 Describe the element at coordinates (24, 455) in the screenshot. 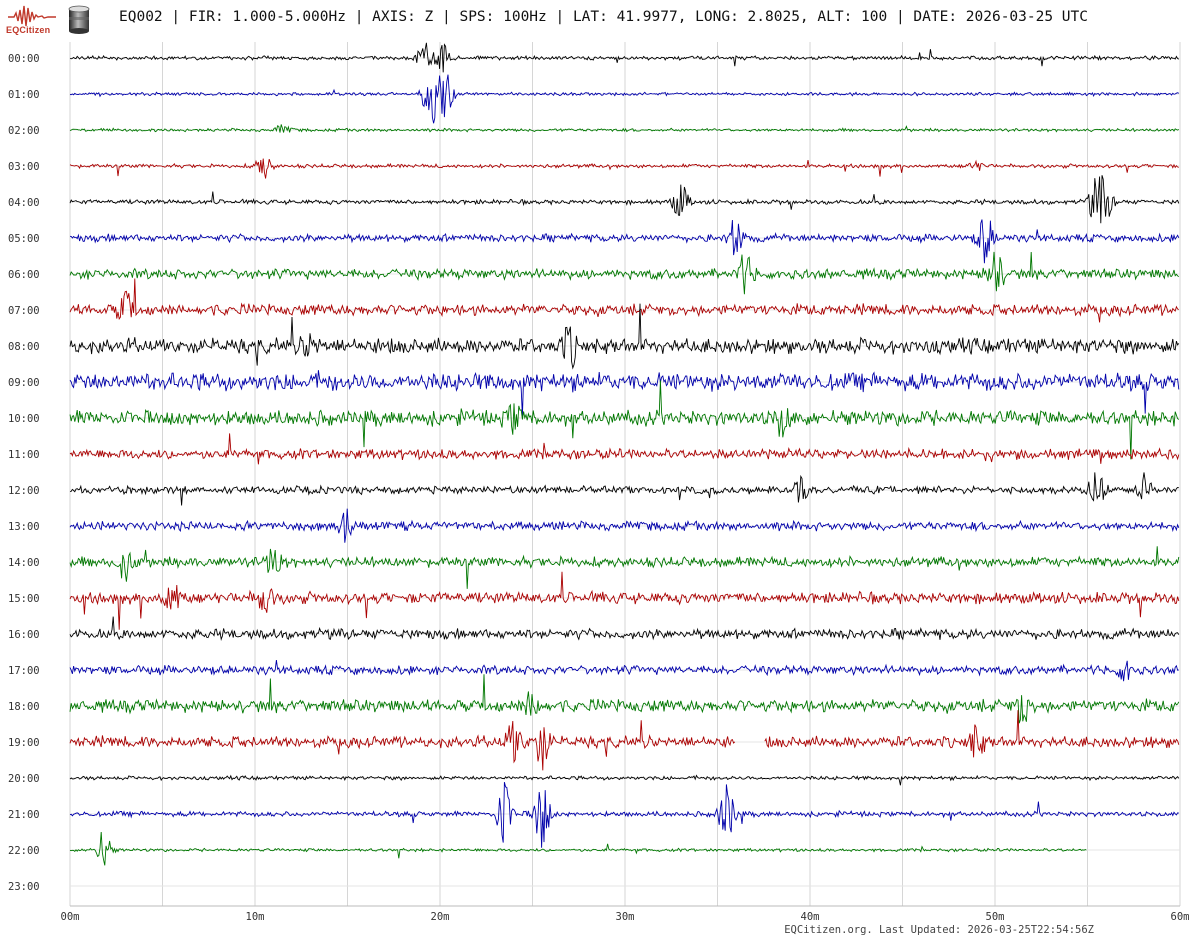

I see `row-time-label: 11:00` at that location.